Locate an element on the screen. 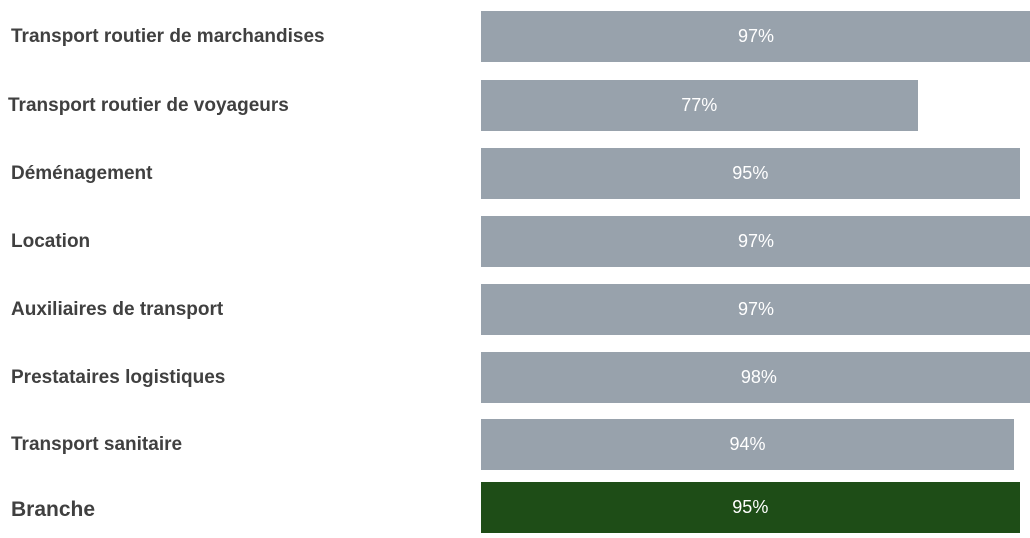 The height and width of the screenshot is (538, 1030). category-label: Déménagement is located at coordinates (82, 173).